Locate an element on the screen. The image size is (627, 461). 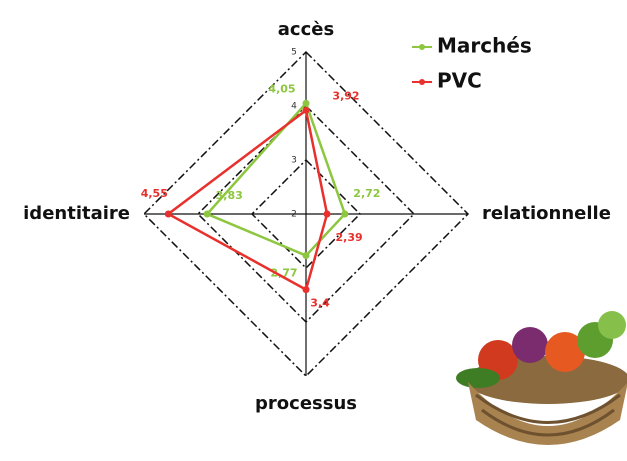
data-label: 4,05 is located at coordinates (281, 88).